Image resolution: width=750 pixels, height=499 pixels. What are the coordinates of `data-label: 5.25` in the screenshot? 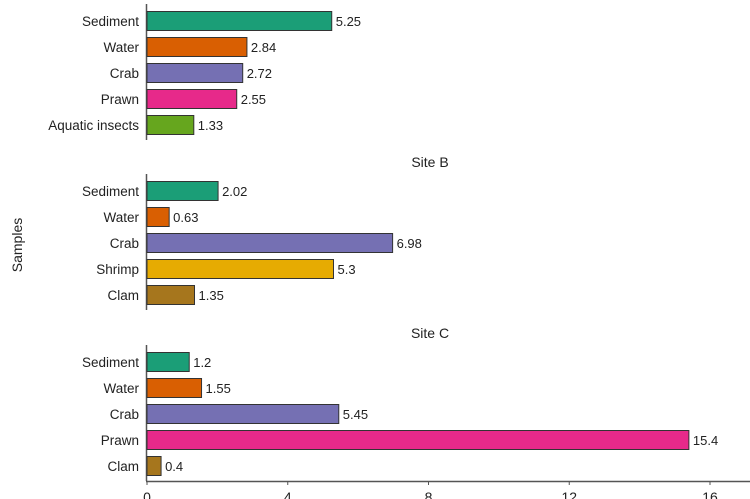 It's located at (348, 21).